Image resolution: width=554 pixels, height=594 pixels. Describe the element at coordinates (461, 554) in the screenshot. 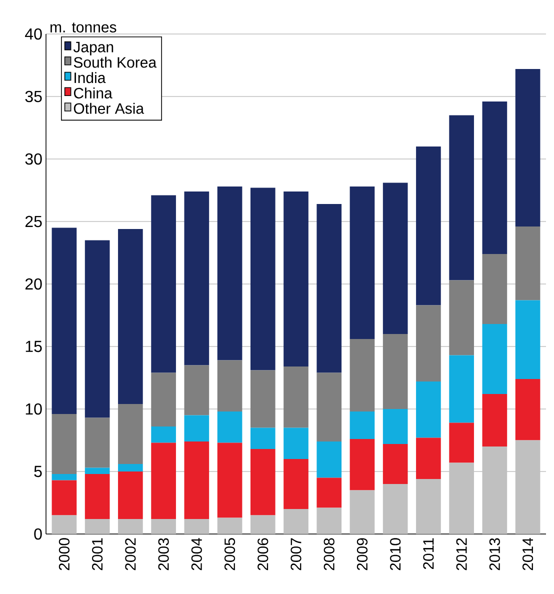

I see `x-tick-label: 2012` at that location.